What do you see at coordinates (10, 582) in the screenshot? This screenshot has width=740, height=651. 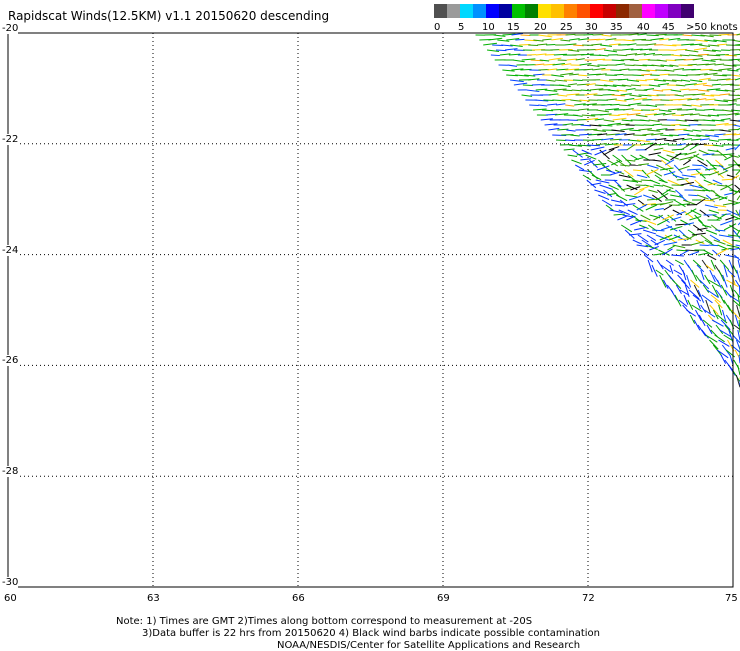 I see `latitude-tick-label: -30` at bounding box center [10, 582].